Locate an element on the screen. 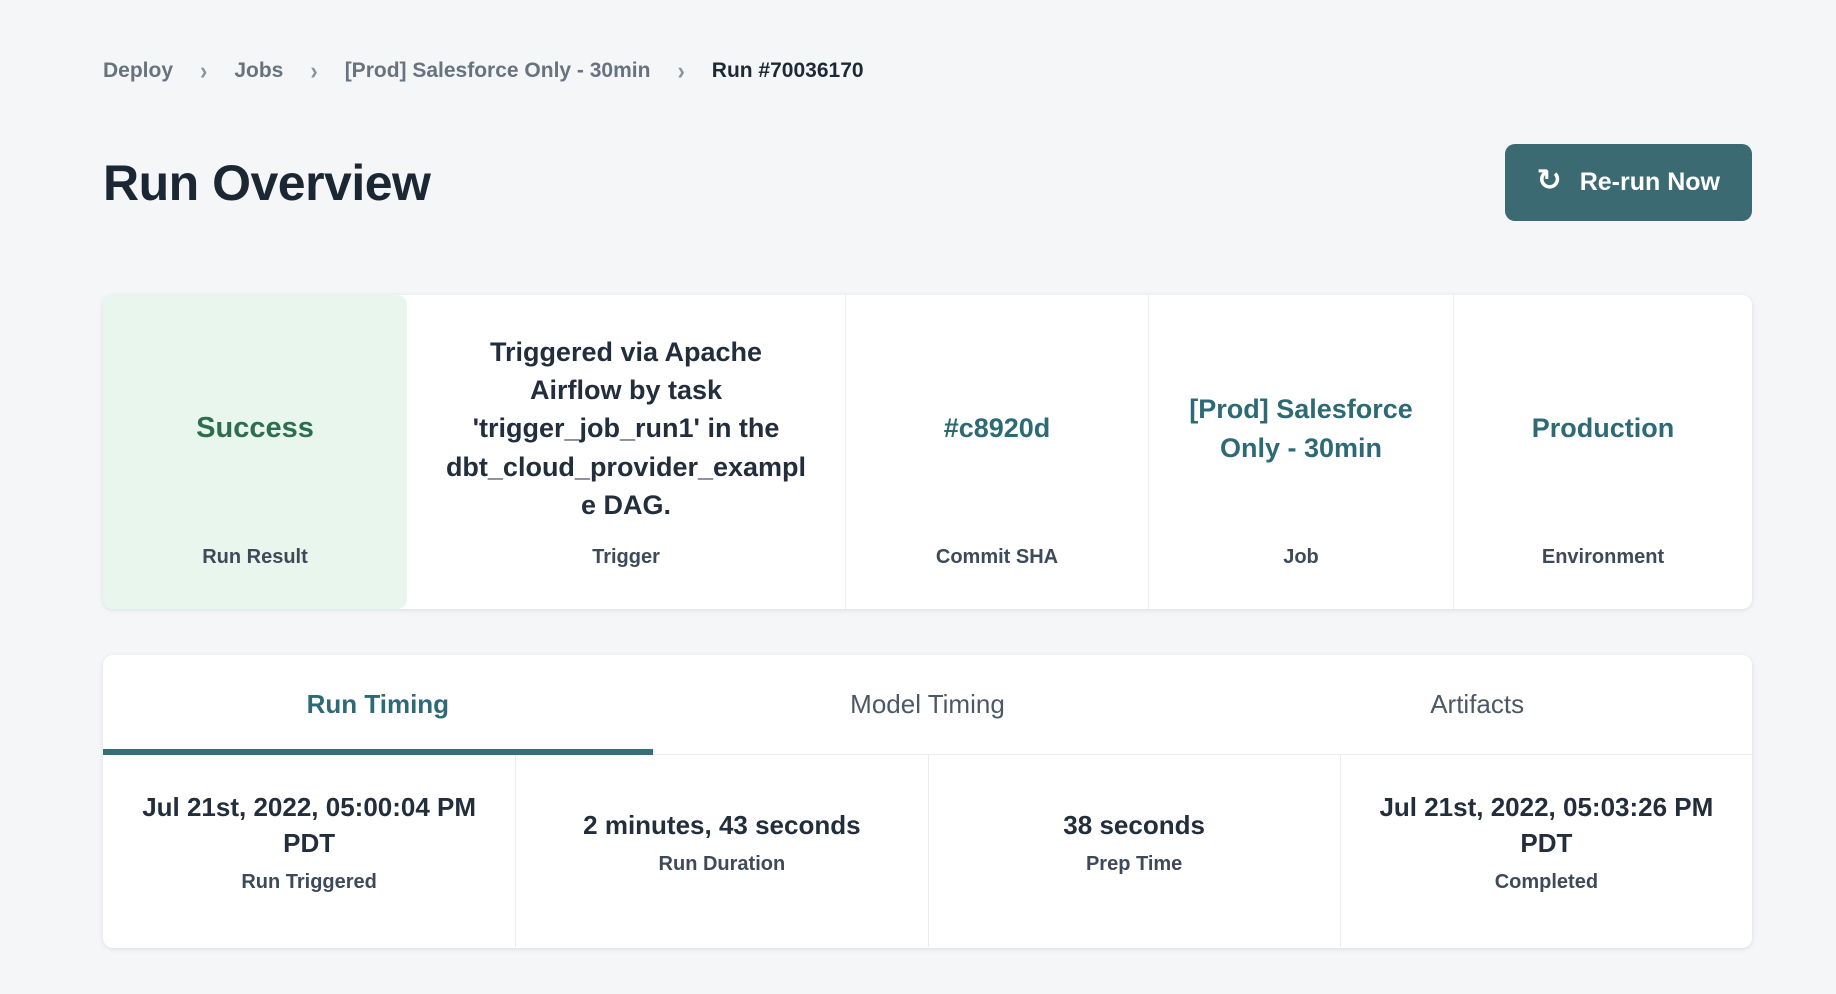 The image size is (1836, 994). rerun-icon: ↻ is located at coordinates (1549, 180).